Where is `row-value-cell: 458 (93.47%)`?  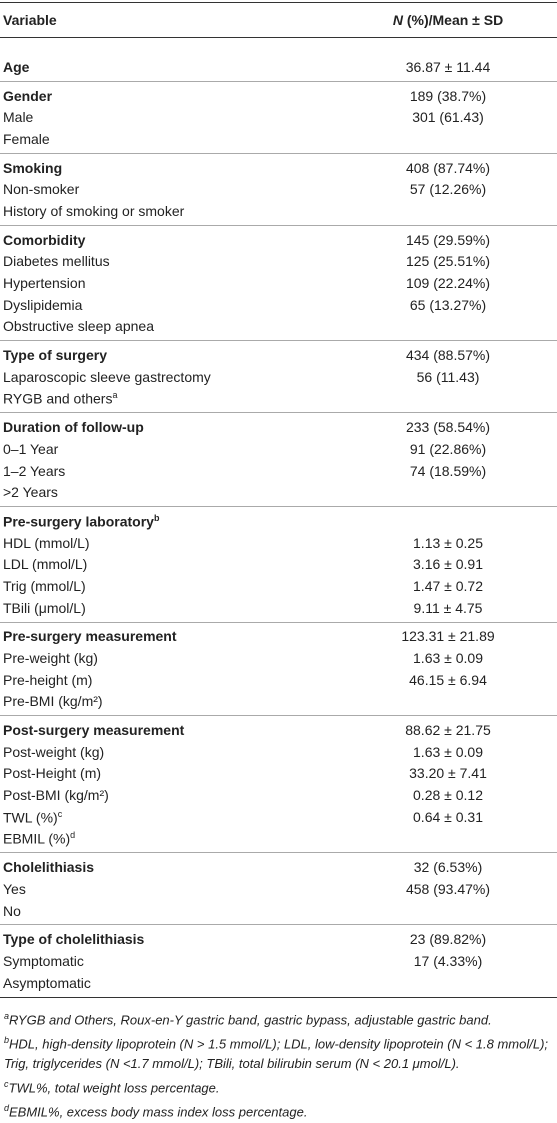
row-value-cell: 458 (93.47%) is located at coordinates (451, 889).